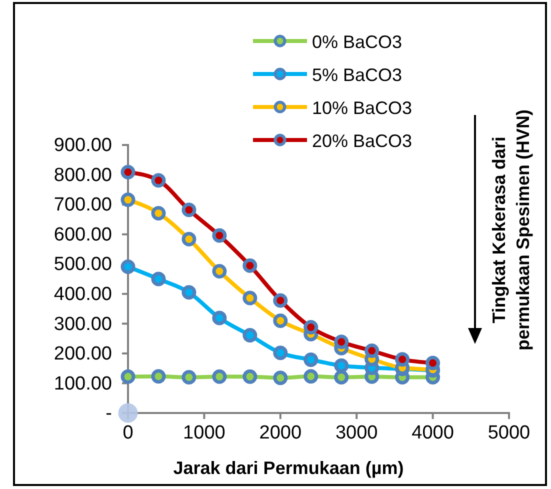 This screenshot has width=551, height=489. What do you see at coordinates (83, 145) in the screenshot?
I see `y-tick-label: 900.00` at bounding box center [83, 145].